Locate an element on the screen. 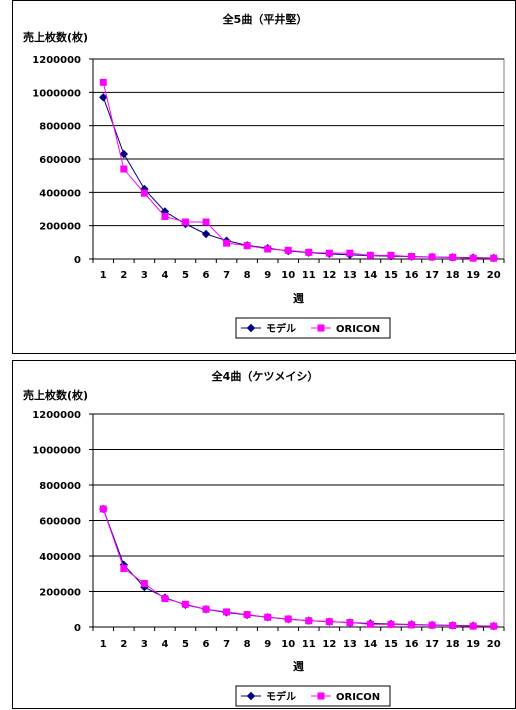  x-tick-label: 2 is located at coordinates (123, 275).